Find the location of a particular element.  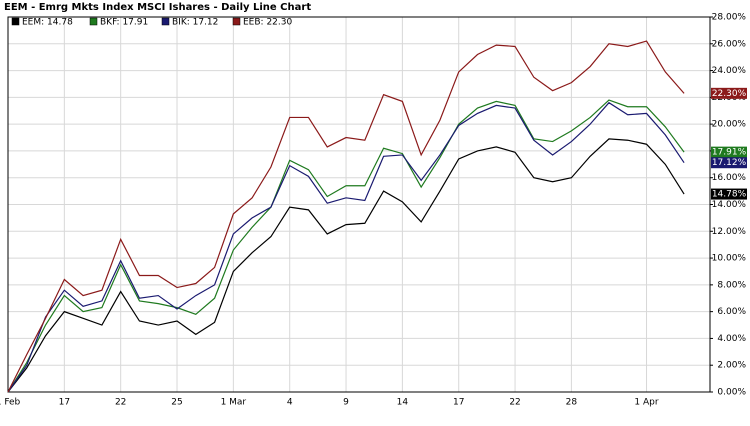

x-tick-label: 1 Apr is located at coordinates (646, 403).